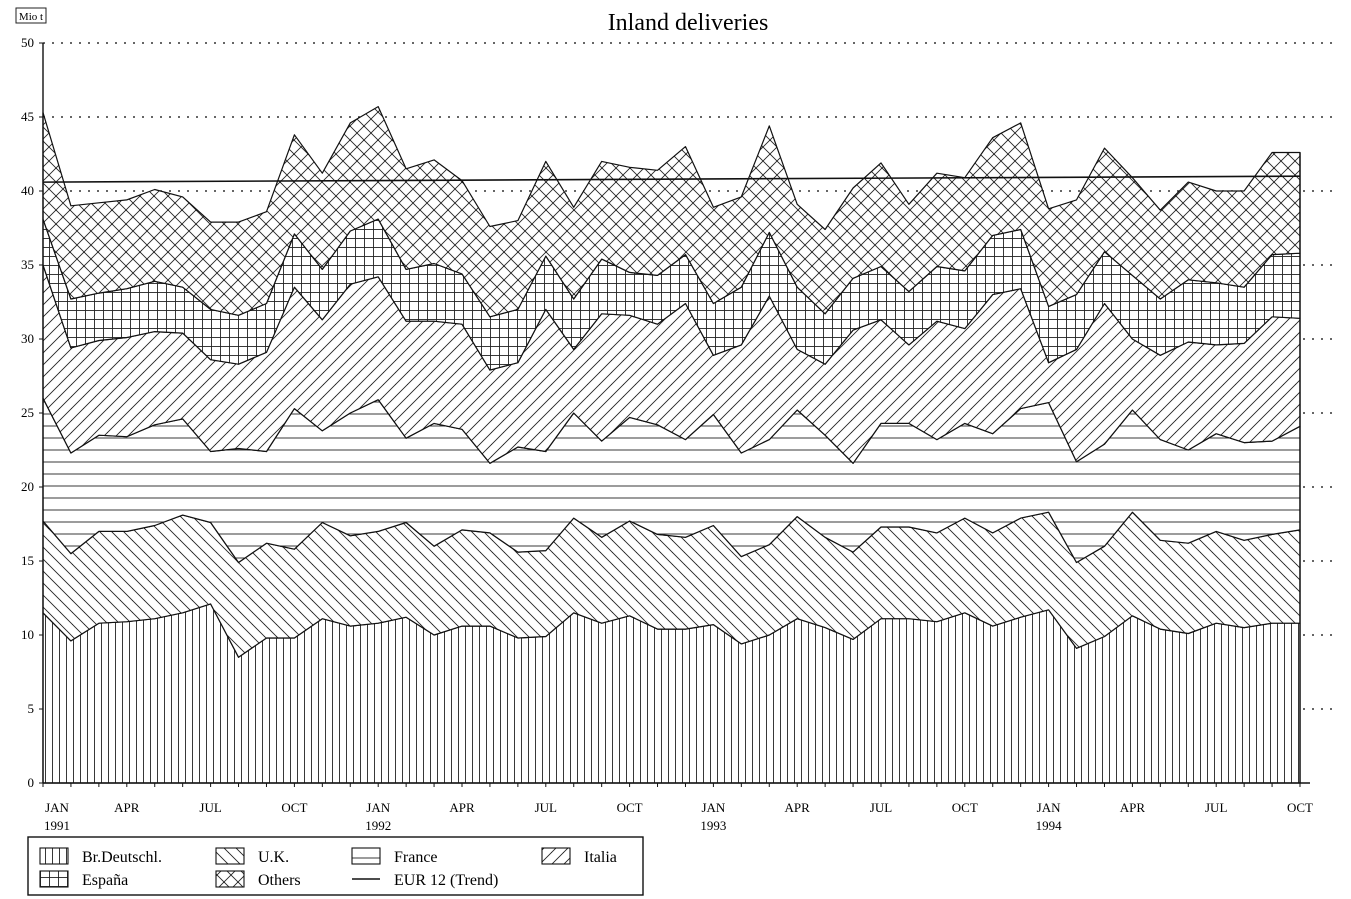 The height and width of the screenshot is (899, 1351). Describe the element at coordinates (31, 782) in the screenshot. I see `y-tick-label: 0` at that location.